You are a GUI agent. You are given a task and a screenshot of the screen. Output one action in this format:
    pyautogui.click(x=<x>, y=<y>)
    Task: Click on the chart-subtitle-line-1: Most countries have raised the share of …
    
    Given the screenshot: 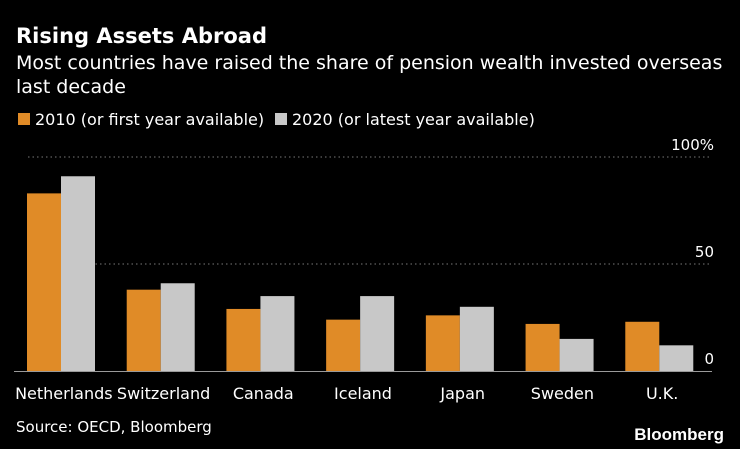 What is the action you would take?
    pyautogui.click(x=369, y=63)
    